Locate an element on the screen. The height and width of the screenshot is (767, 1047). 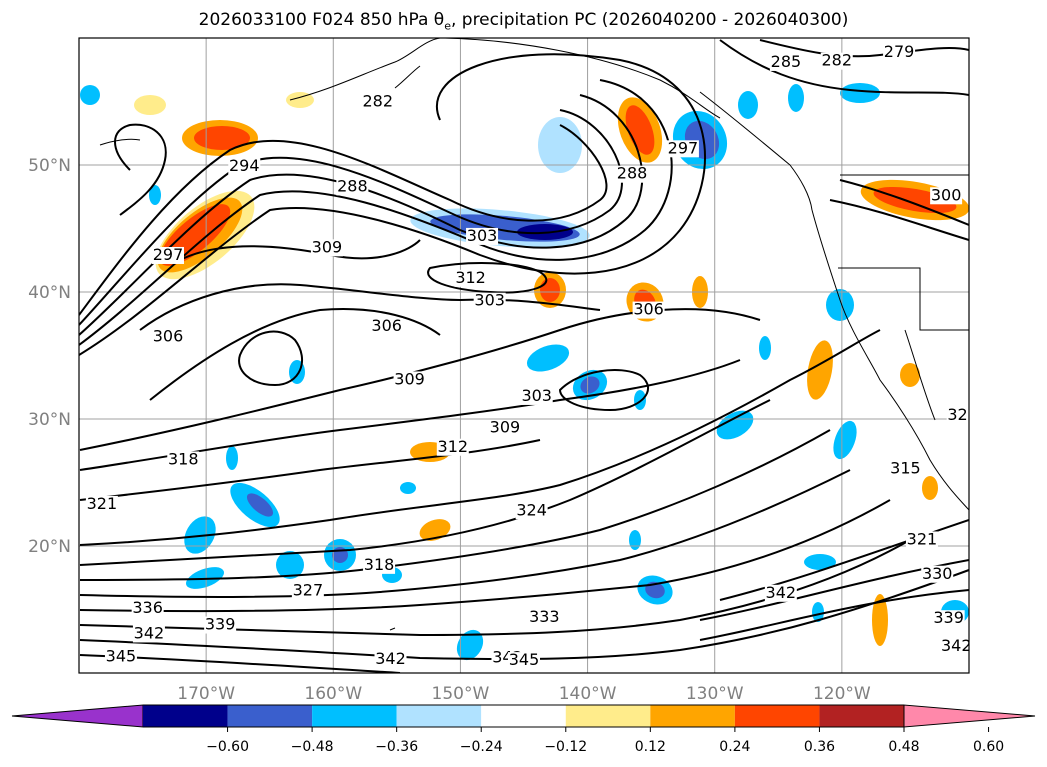
contour-label: 306 is located at coordinates (386, 325).